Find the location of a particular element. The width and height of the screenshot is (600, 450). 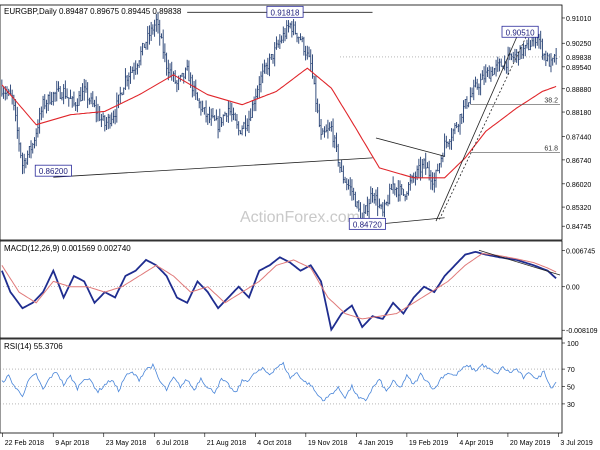

rsi-tick-label: 30 is located at coordinates (571, 405).